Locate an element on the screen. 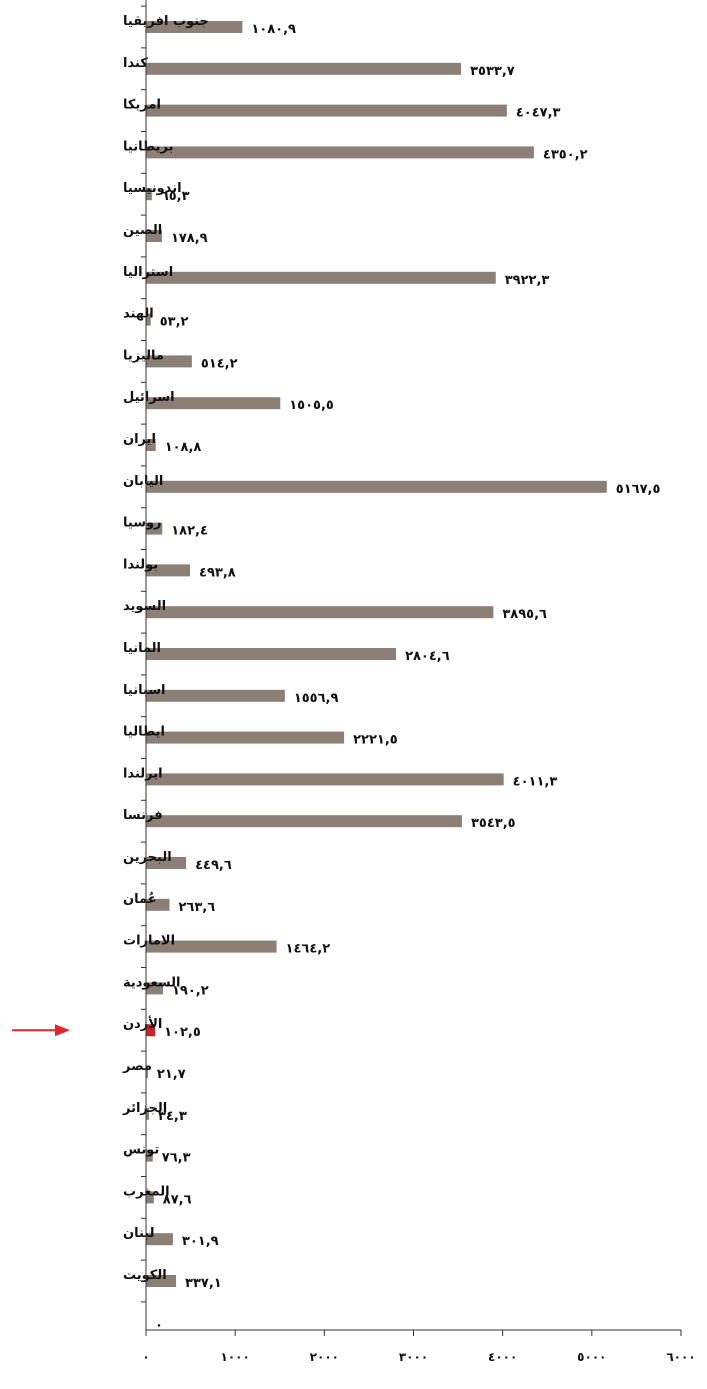 The height and width of the screenshot is (1389, 707). value-label: ٣٠١,٩ is located at coordinates (200, 1241).